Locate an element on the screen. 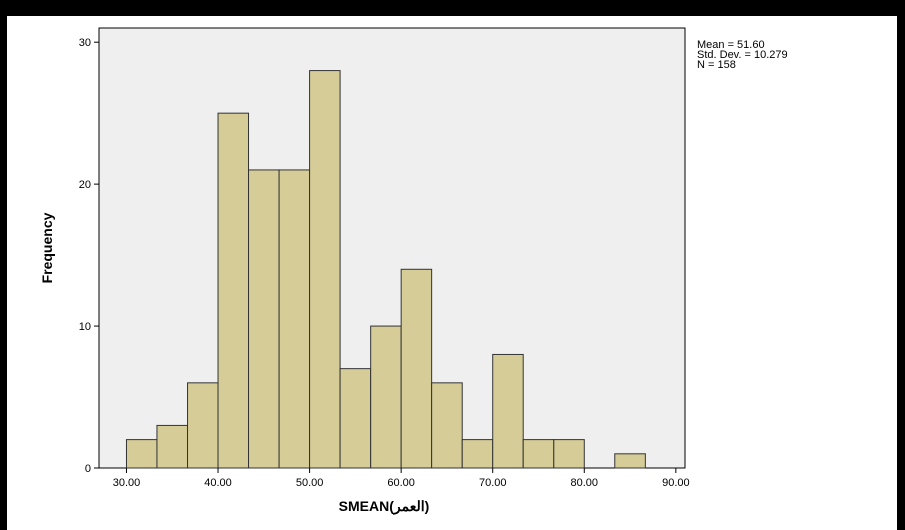 Image resolution: width=905 pixels, height=530 pixels. stats-n: N = 158 is located at coordinates (716, 65).